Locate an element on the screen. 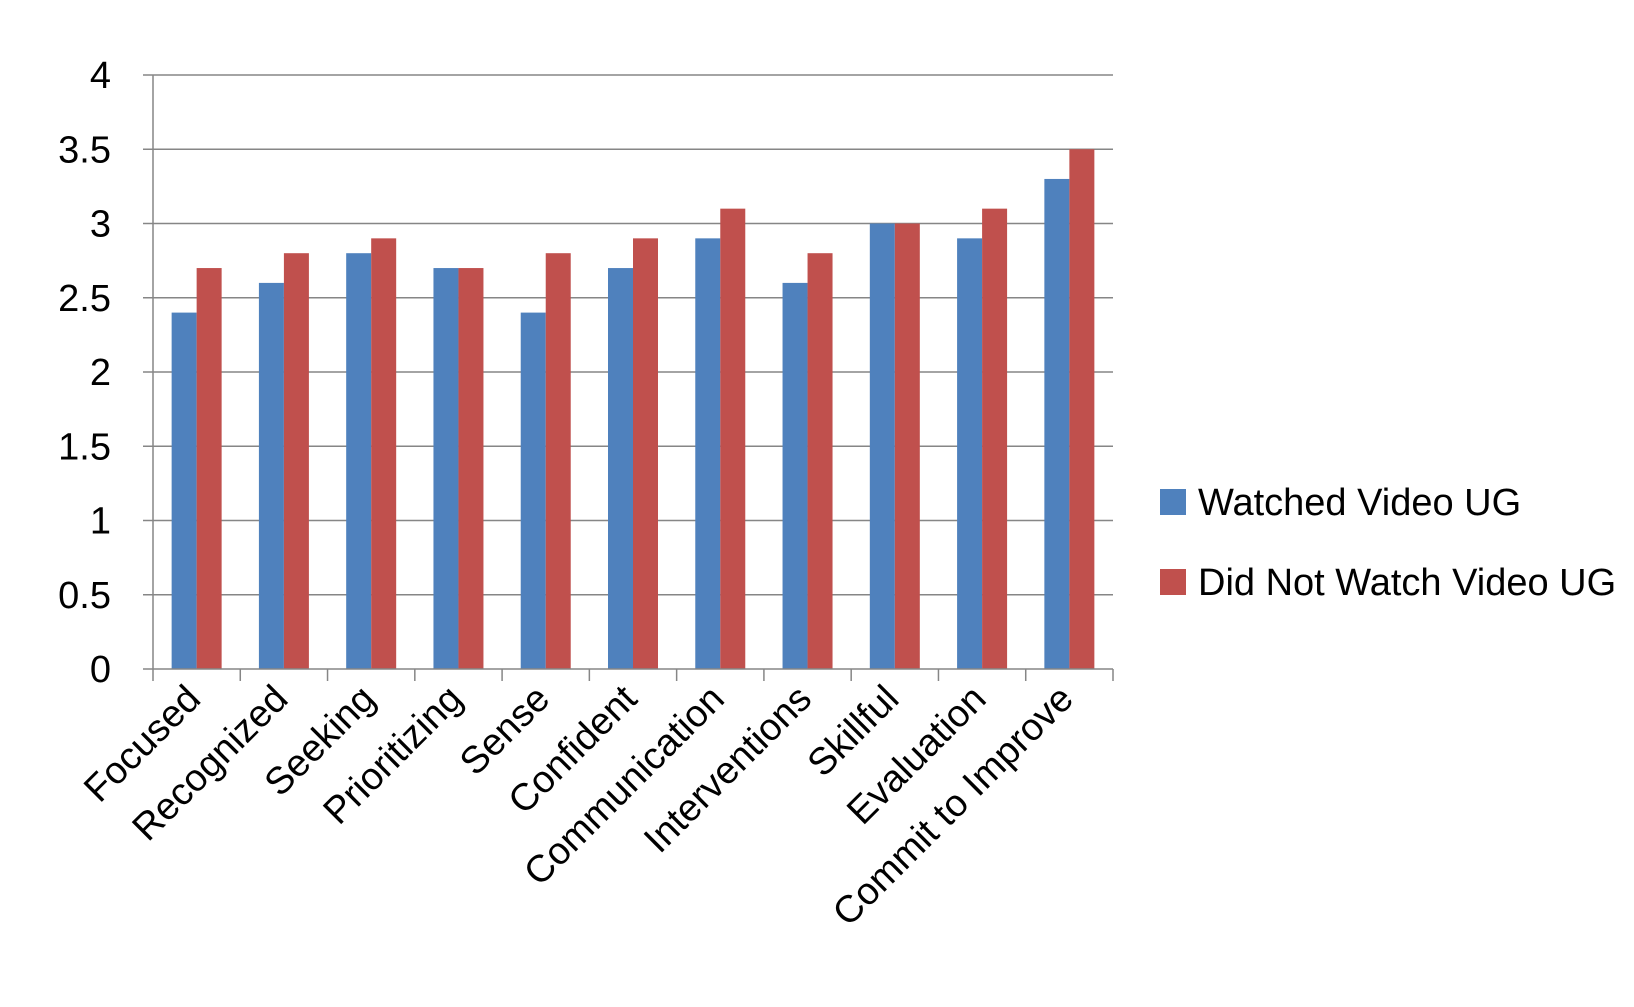  legend-label: Did Not Watch Video UG is located at coordinates (1407, 583).